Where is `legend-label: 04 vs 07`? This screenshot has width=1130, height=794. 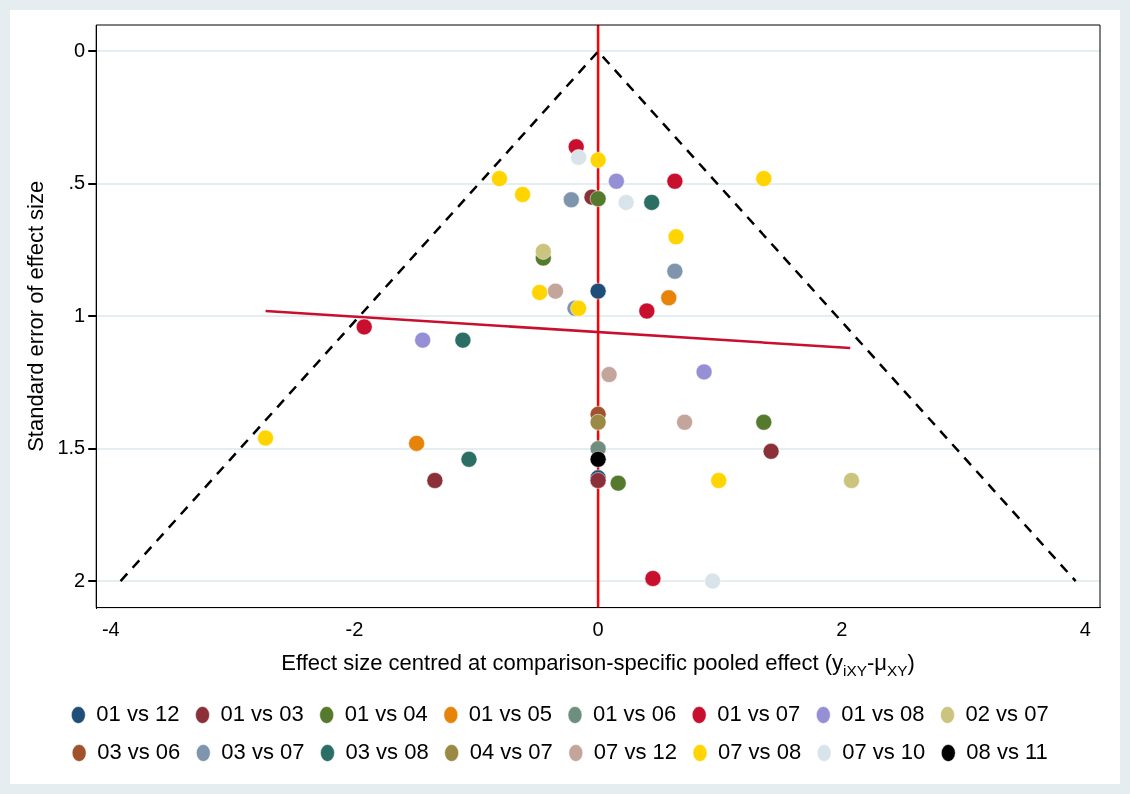 legend-label: 04 vs 07 is located at coordinates (511, 752).